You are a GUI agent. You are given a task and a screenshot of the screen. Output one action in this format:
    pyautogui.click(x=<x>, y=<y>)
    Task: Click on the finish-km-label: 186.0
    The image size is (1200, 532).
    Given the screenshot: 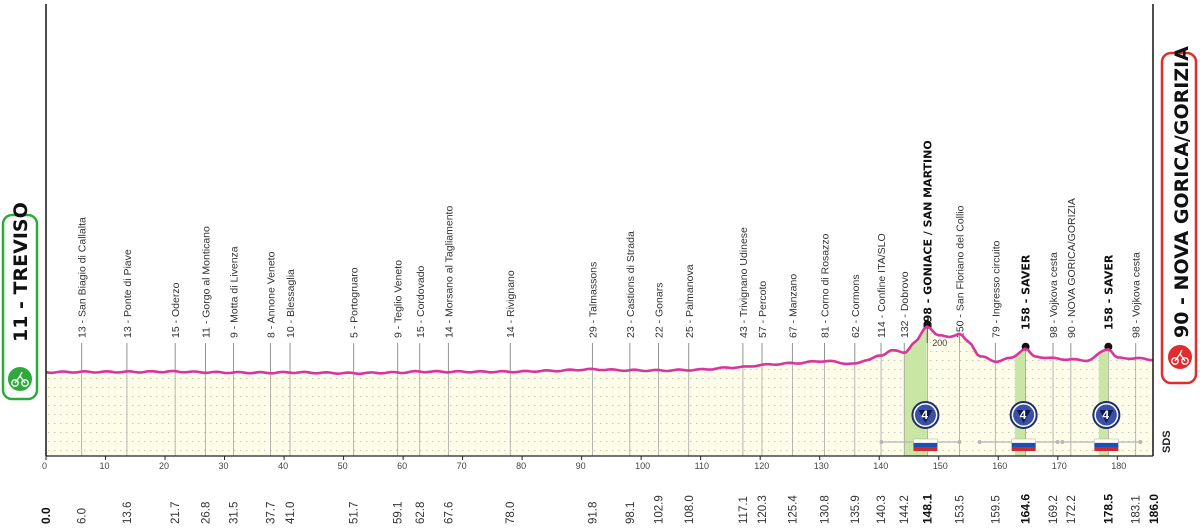 What is the action you would take?
    pyautogui.click(x=1154, y=509)
    